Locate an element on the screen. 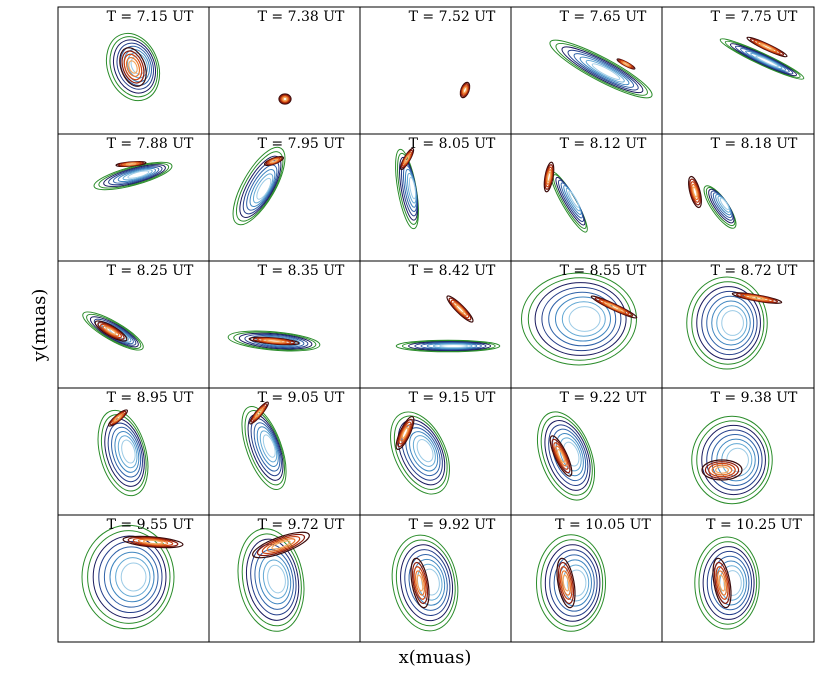 This screenshot has width=830, height=692. panel-title: T = 9.05 UT is located at coordinates (301, 398).